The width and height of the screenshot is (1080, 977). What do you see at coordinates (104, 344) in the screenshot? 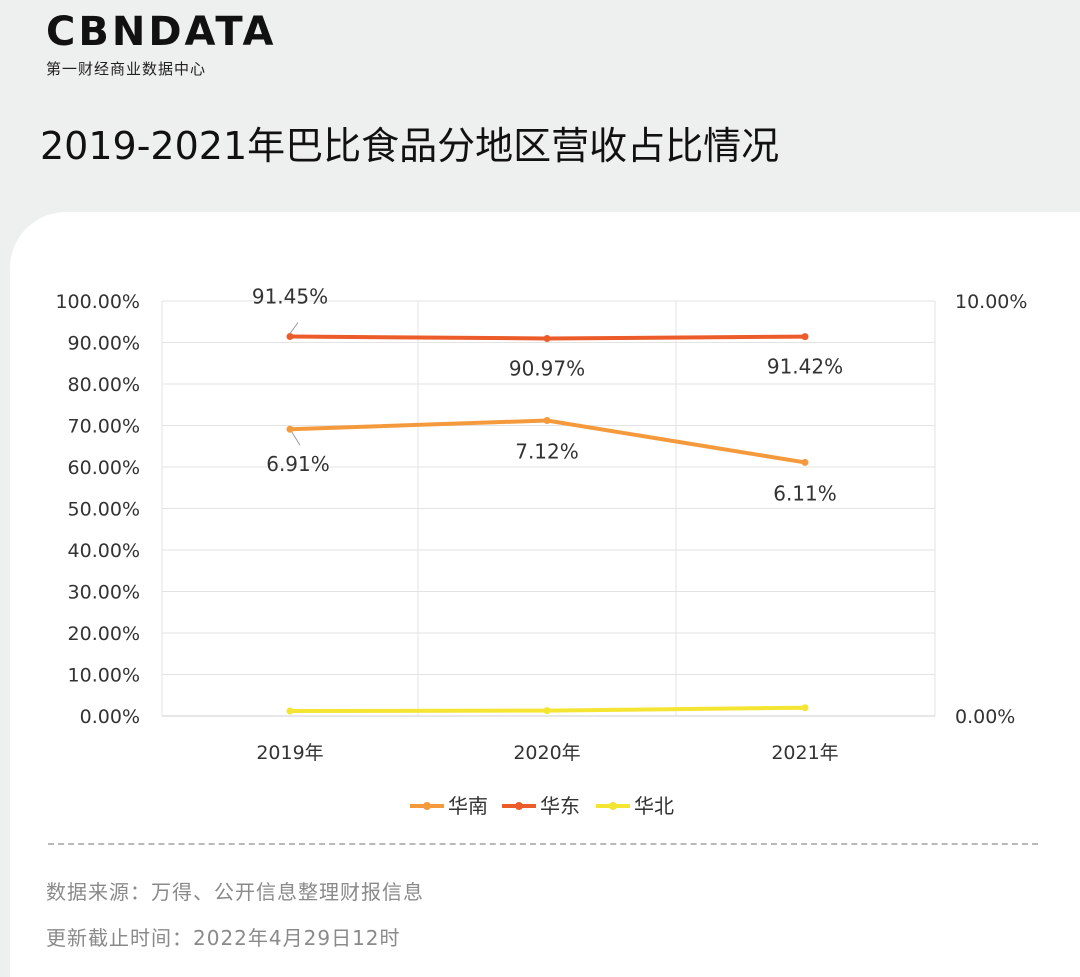
I see `y-left-tick-label: 90.00%` at bounding box center [104, 344].